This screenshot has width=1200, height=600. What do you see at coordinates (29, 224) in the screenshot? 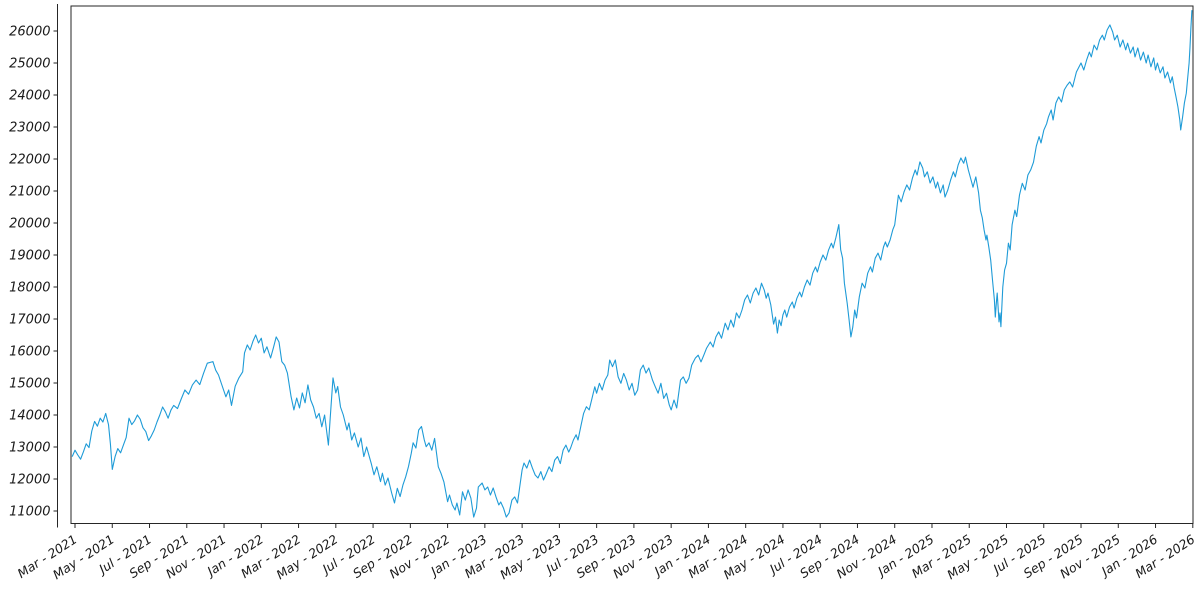
I see `y-tick-label: 20000` at bounding box center [29, 224].